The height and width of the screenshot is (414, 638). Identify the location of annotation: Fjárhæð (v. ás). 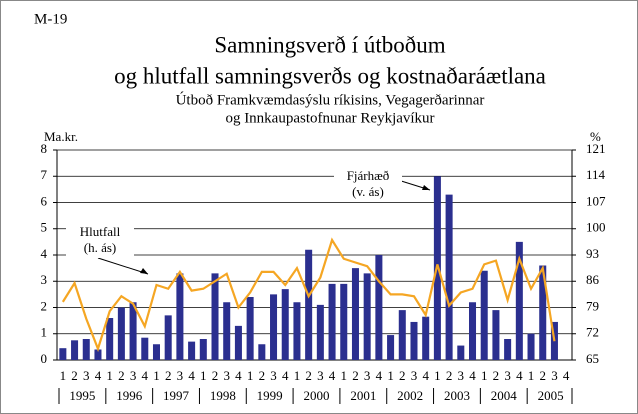
(368, 183).